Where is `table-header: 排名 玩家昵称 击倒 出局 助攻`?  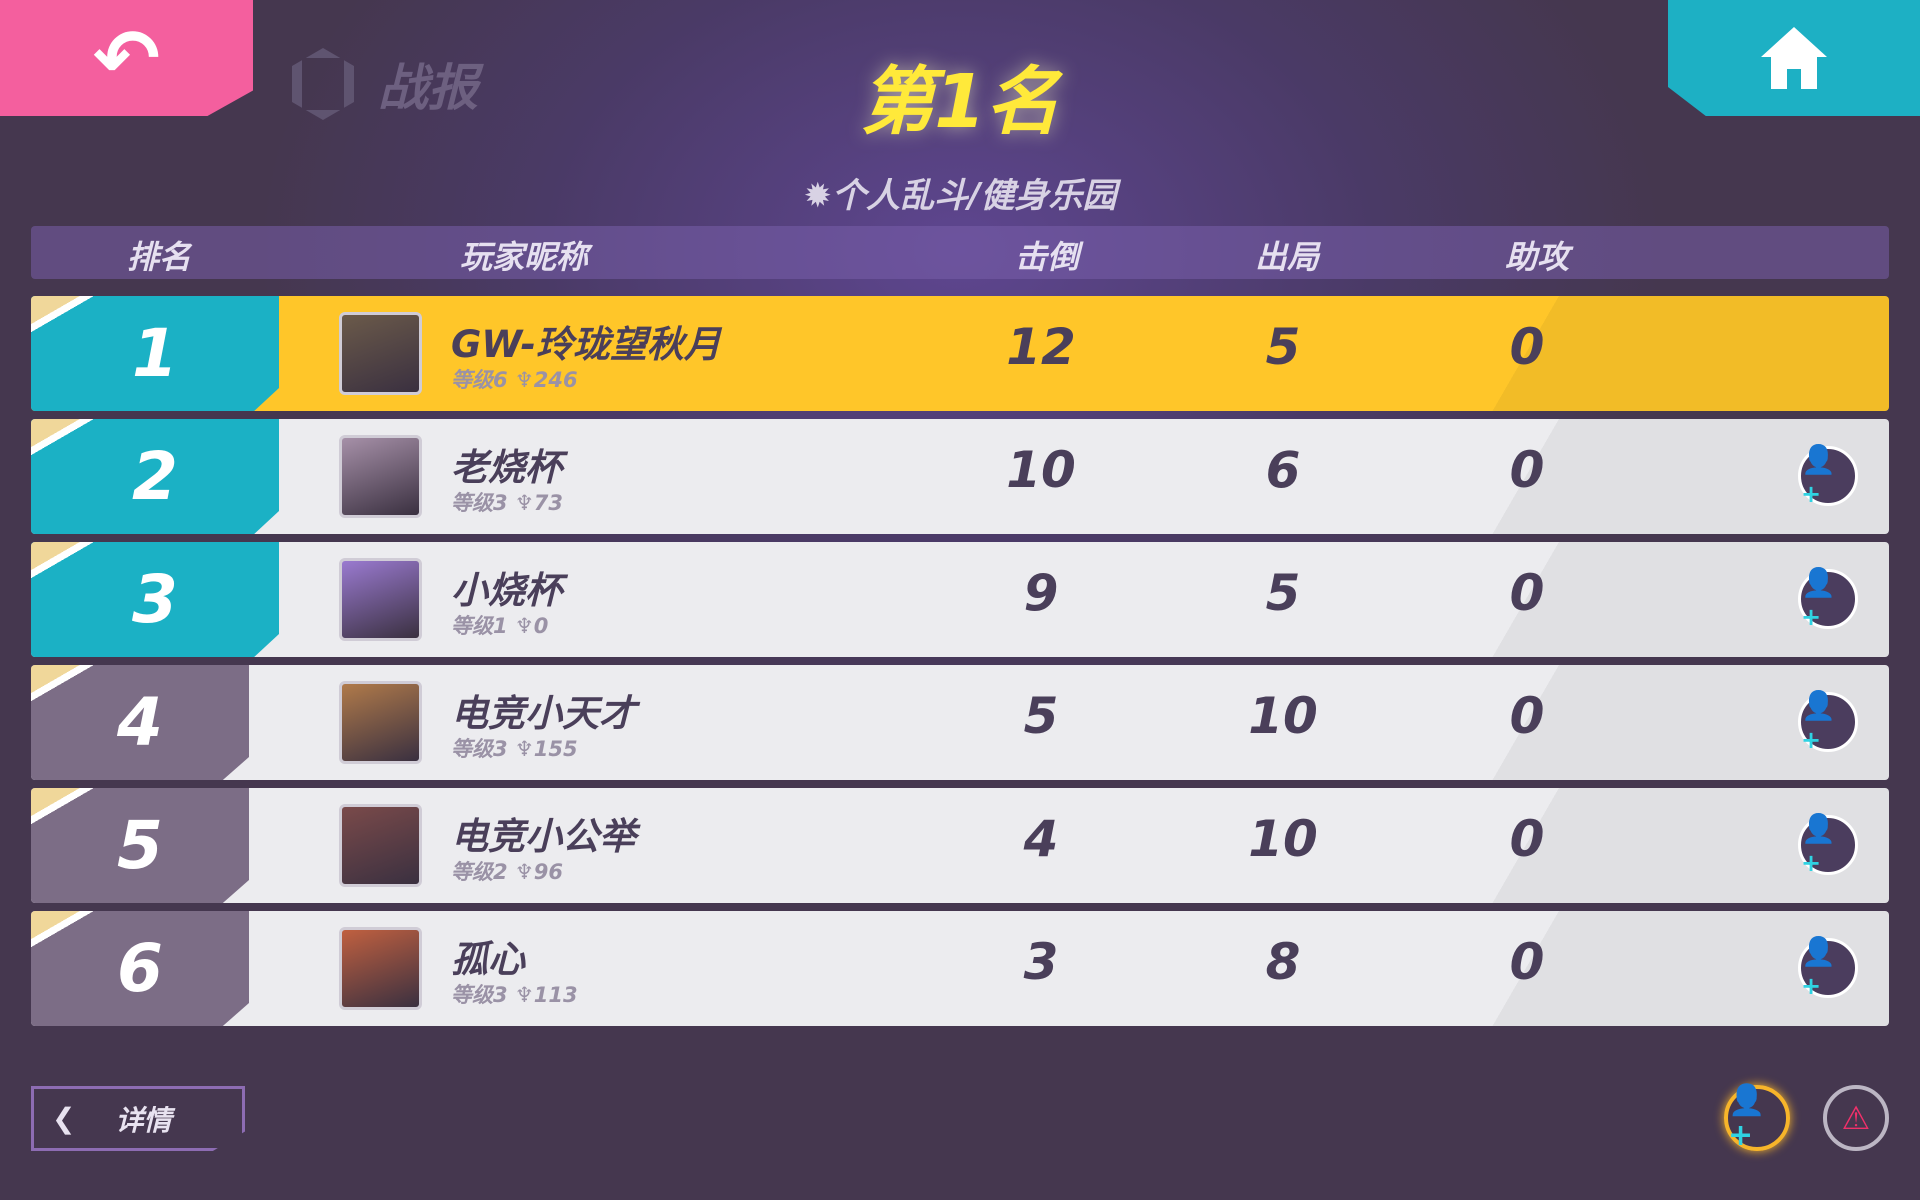
table-header: 排名 玩家昵称 击倒 出局 助攻 is located at coordinates (960, 252).